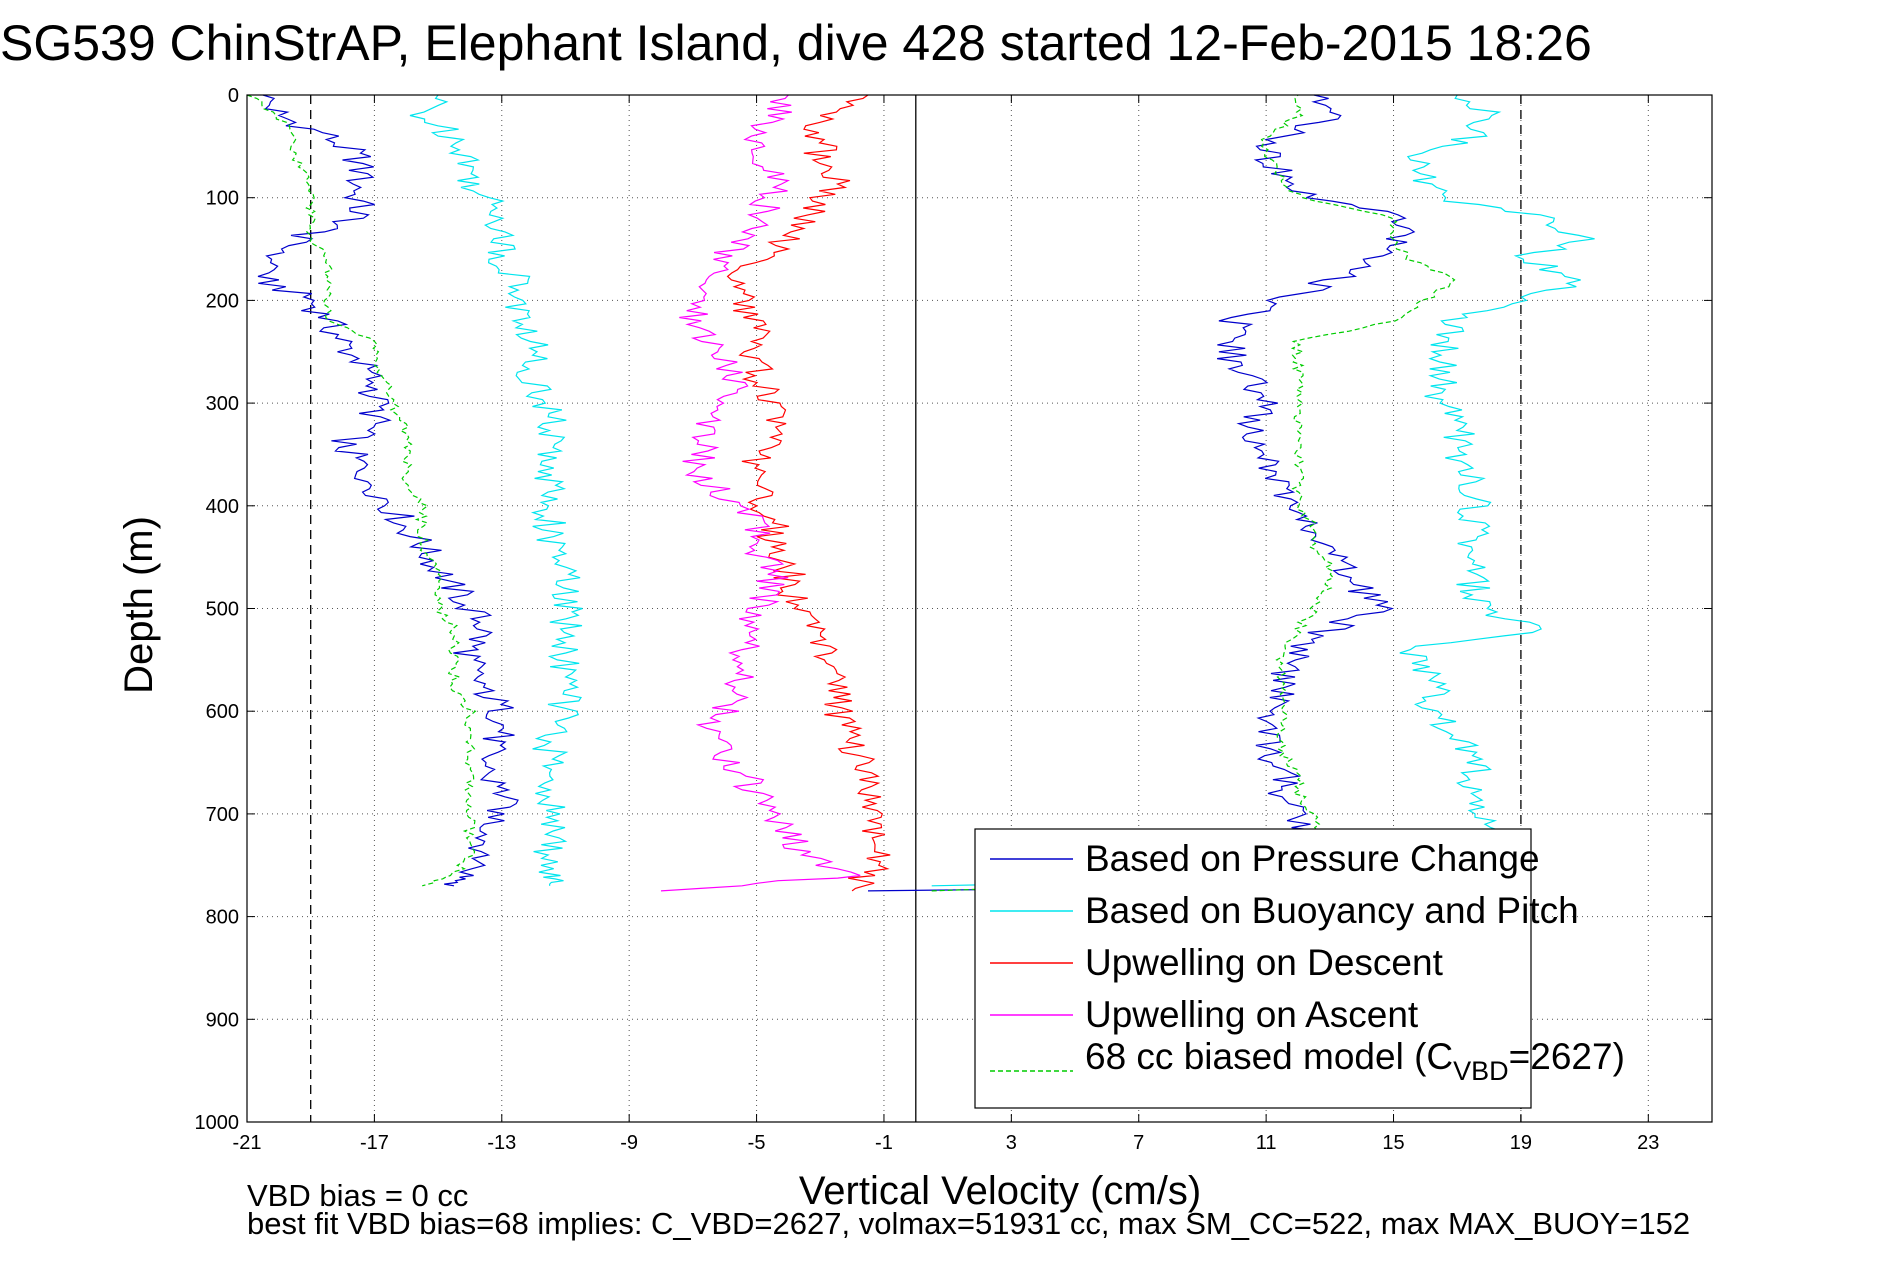 This screenshot has width=1891, height=1262. I want to click on legend-box, so click(1253, 968).